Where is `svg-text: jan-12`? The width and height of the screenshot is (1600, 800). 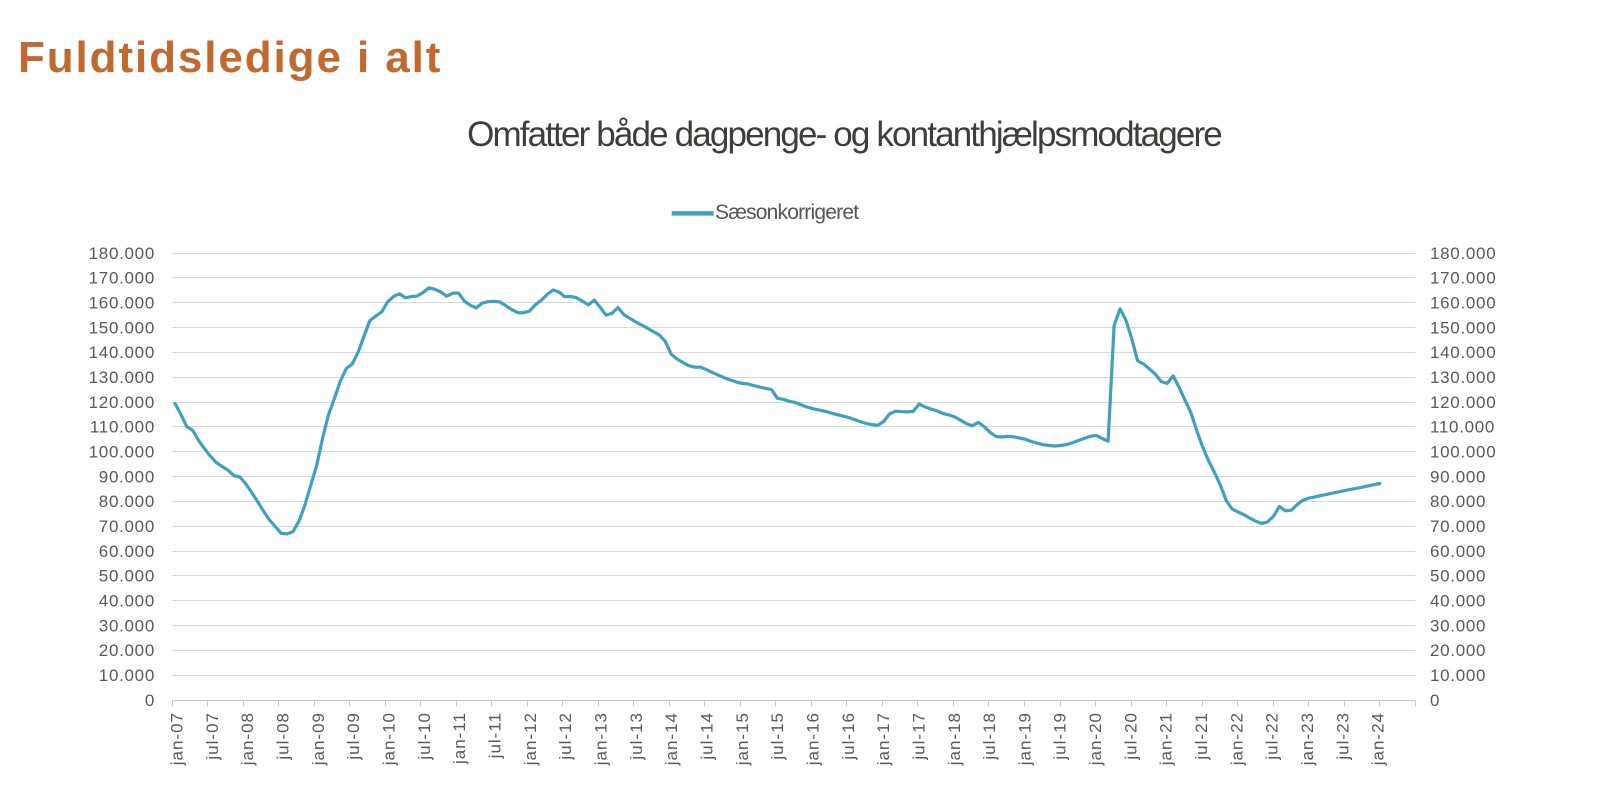 svg-text: jan-12 is located at coordinates (530, 739).